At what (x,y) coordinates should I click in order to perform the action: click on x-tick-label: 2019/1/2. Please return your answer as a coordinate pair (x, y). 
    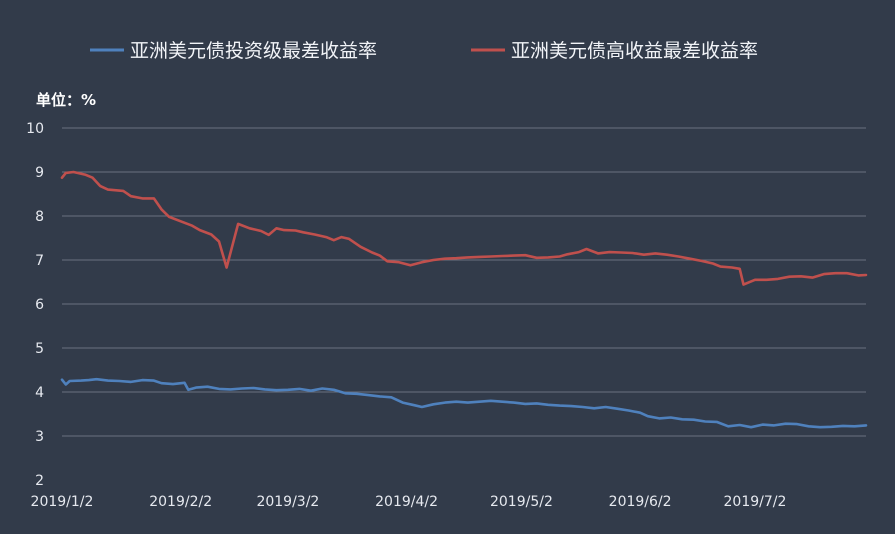
    Looking at the image, I should click on (62, 502).